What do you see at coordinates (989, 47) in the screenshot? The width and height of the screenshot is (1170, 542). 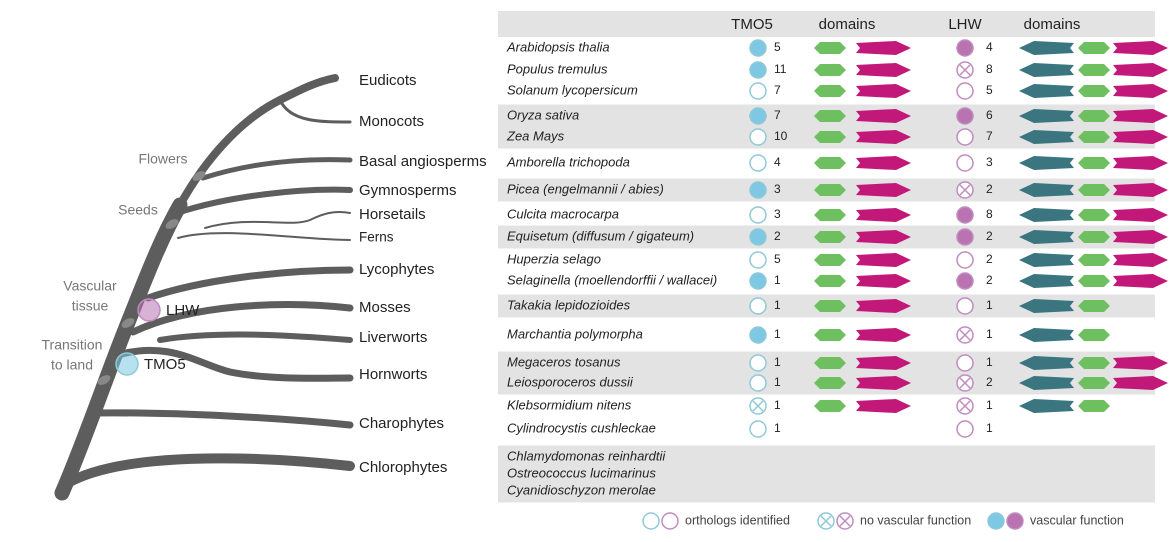 I see `lhw-count: 4` at bounding box center [989, 47].